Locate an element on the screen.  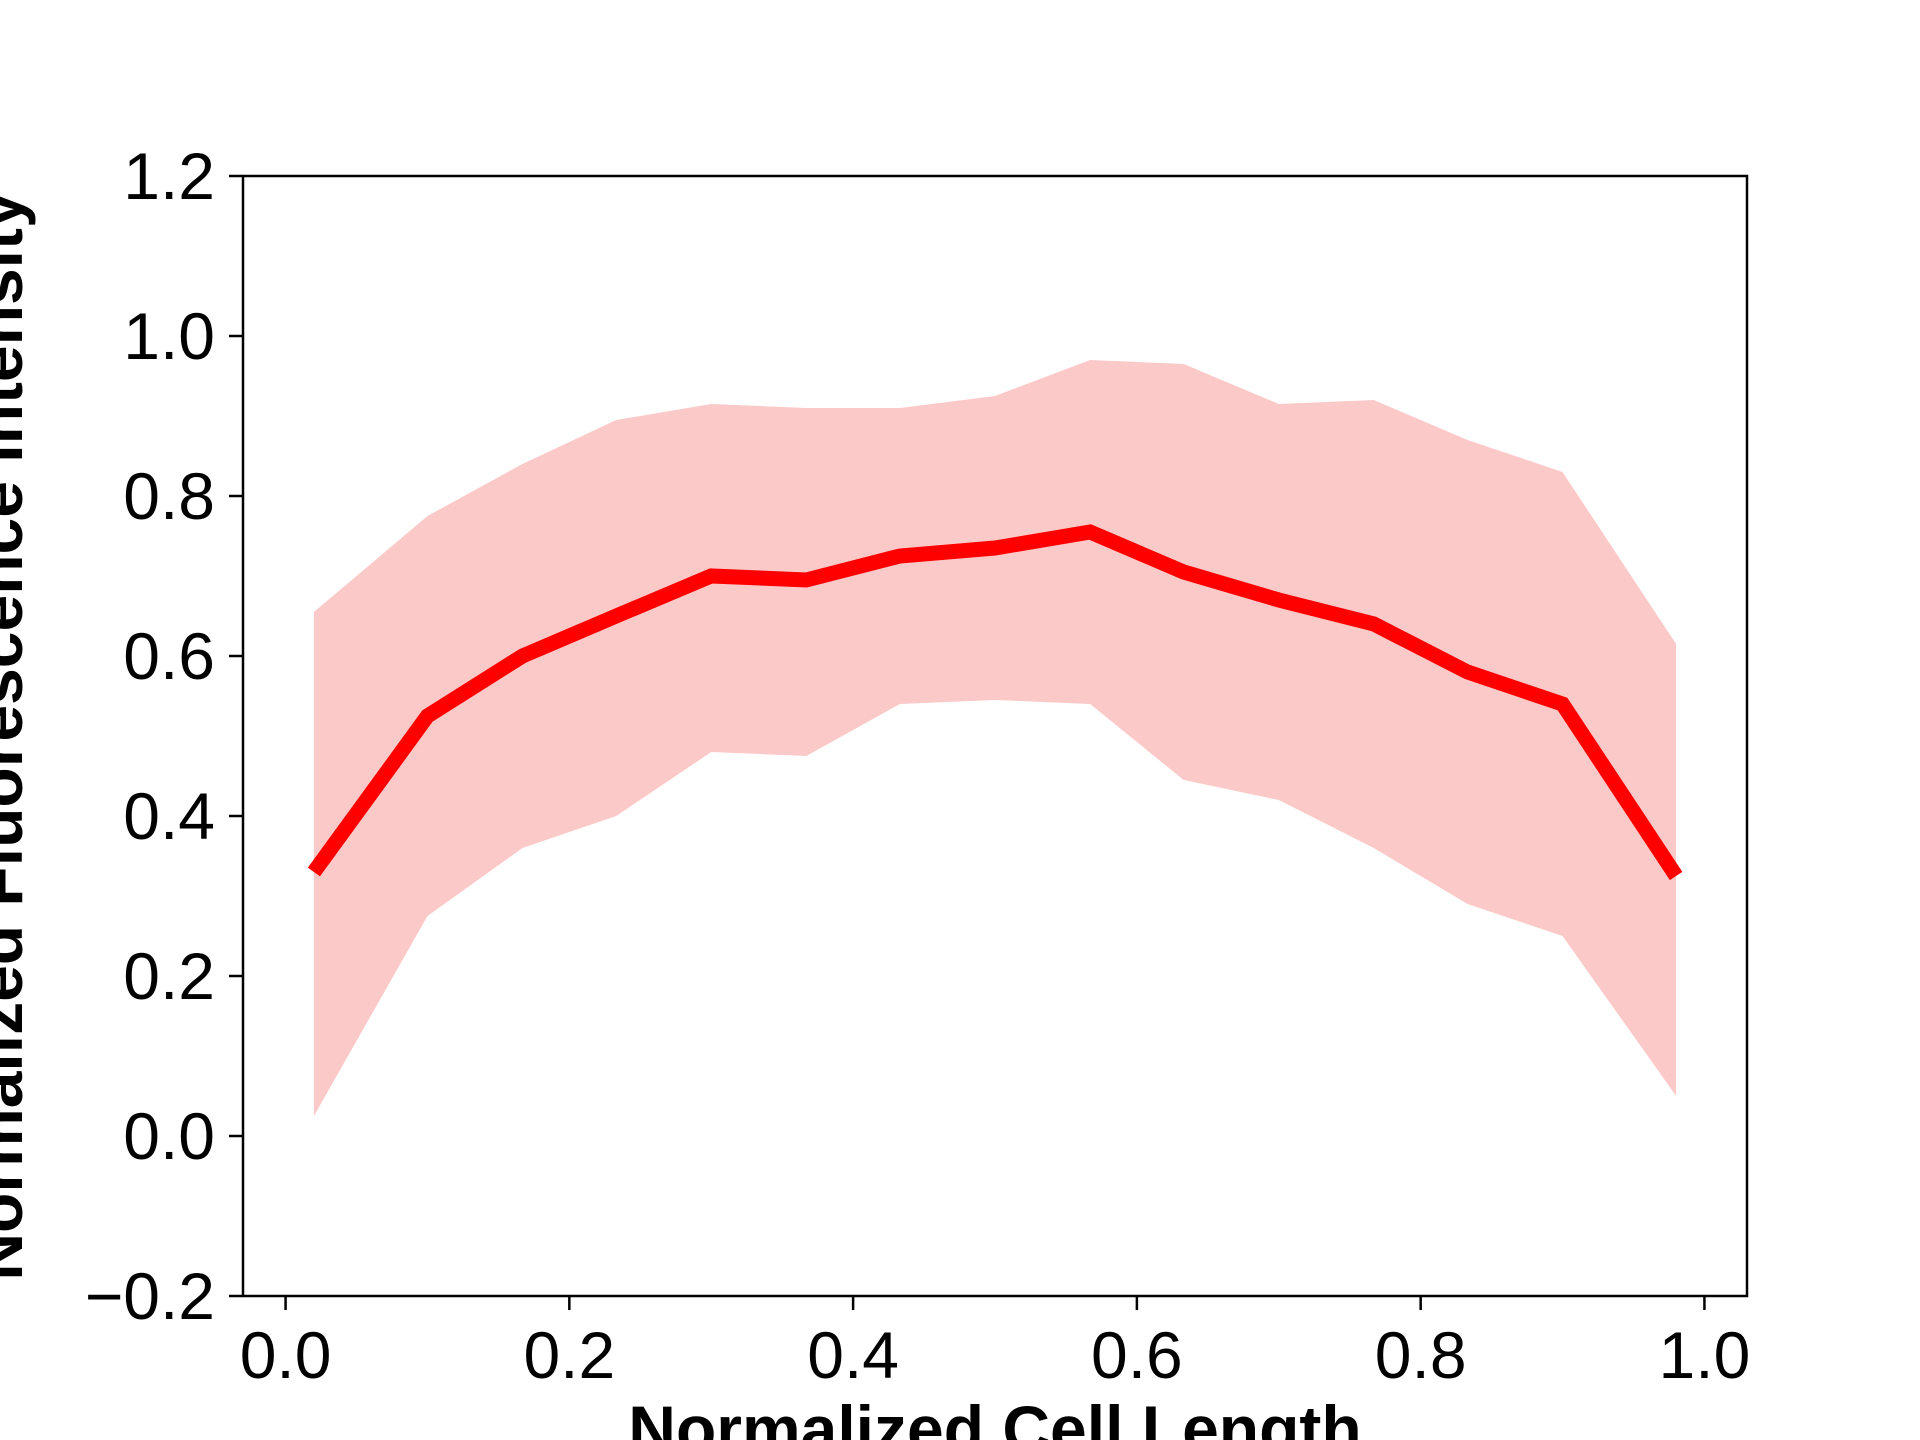
y-tick-label: 0.0 is located at coordinates (169, 1136).